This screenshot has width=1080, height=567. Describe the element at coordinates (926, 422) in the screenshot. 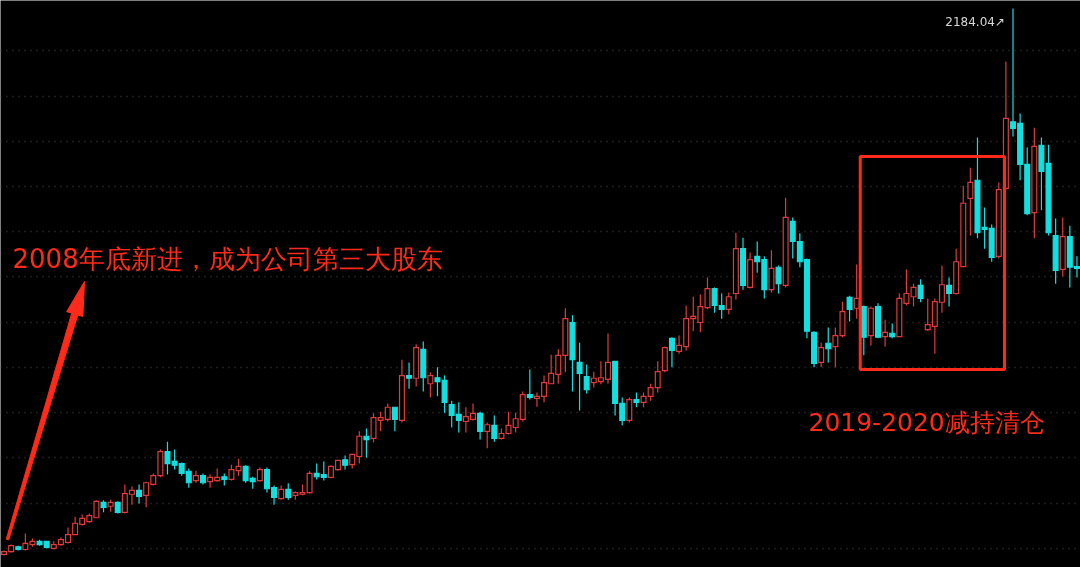

I see `annotation: 2019-2020减持清仓` at that location.